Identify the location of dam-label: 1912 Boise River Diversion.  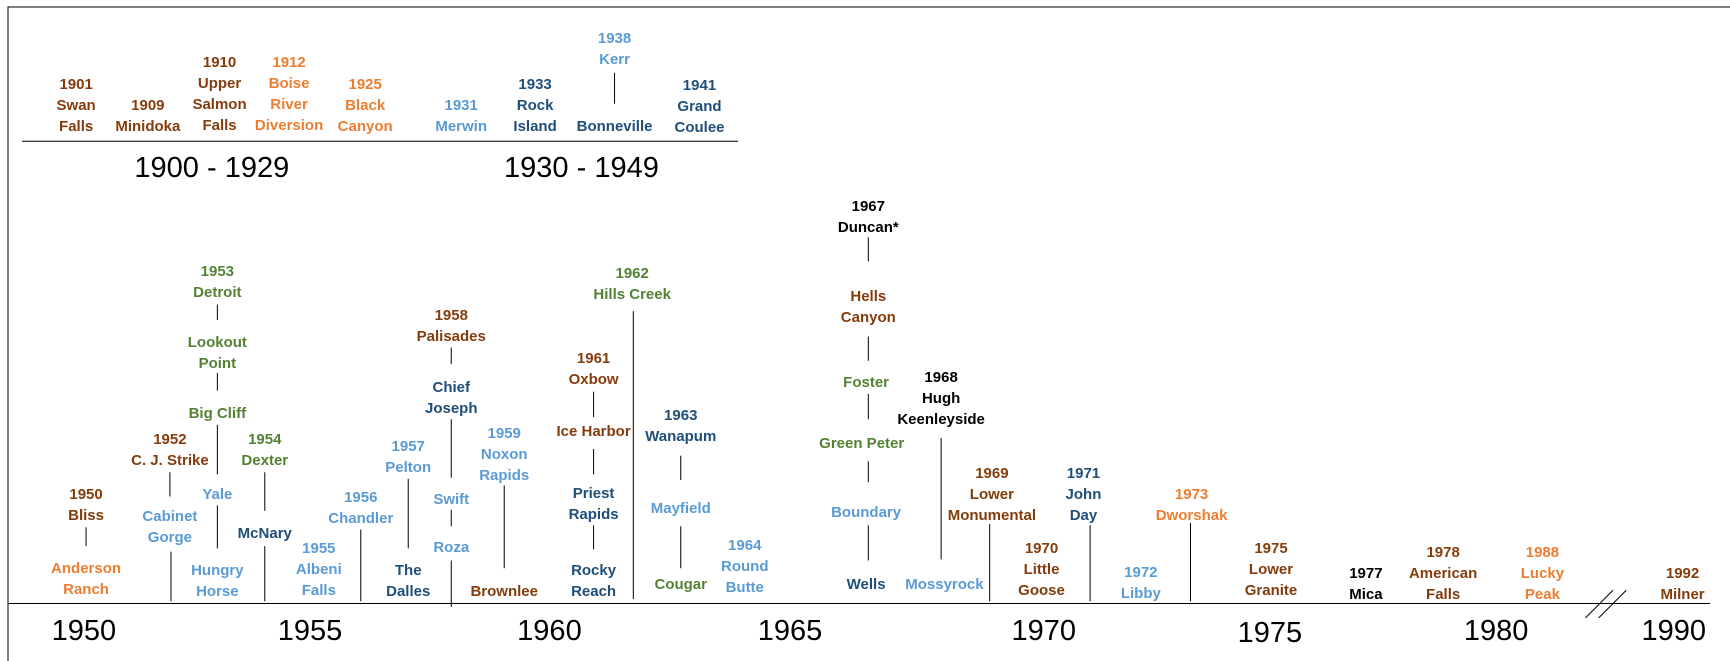
(289, 94).